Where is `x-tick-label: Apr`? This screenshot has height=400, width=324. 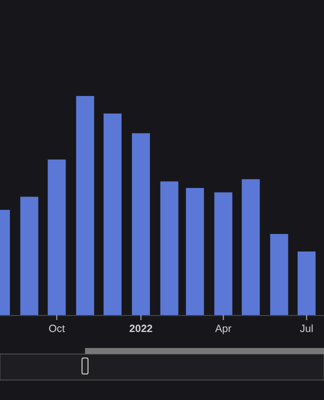 x-tick-label: Apr is located at coordinates (223, 329).